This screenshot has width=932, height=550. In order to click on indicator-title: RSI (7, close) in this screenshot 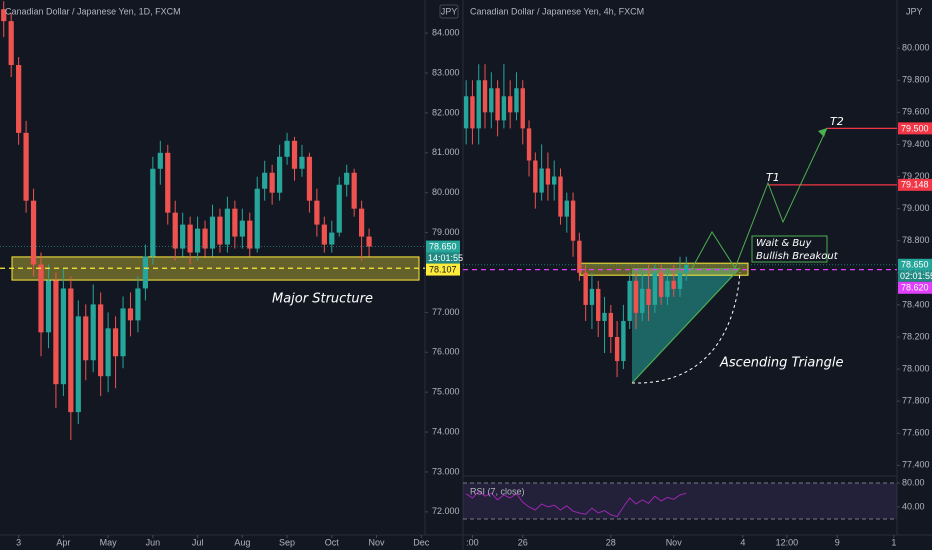, I will do `click(497, 491)`.